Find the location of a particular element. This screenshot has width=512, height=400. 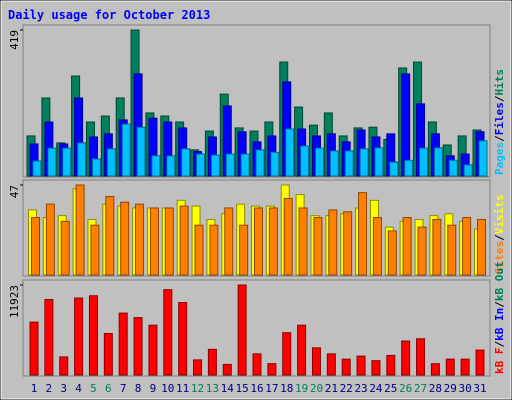

legend: kB F/kB In/kB Out is located at coordinates (499, 317).